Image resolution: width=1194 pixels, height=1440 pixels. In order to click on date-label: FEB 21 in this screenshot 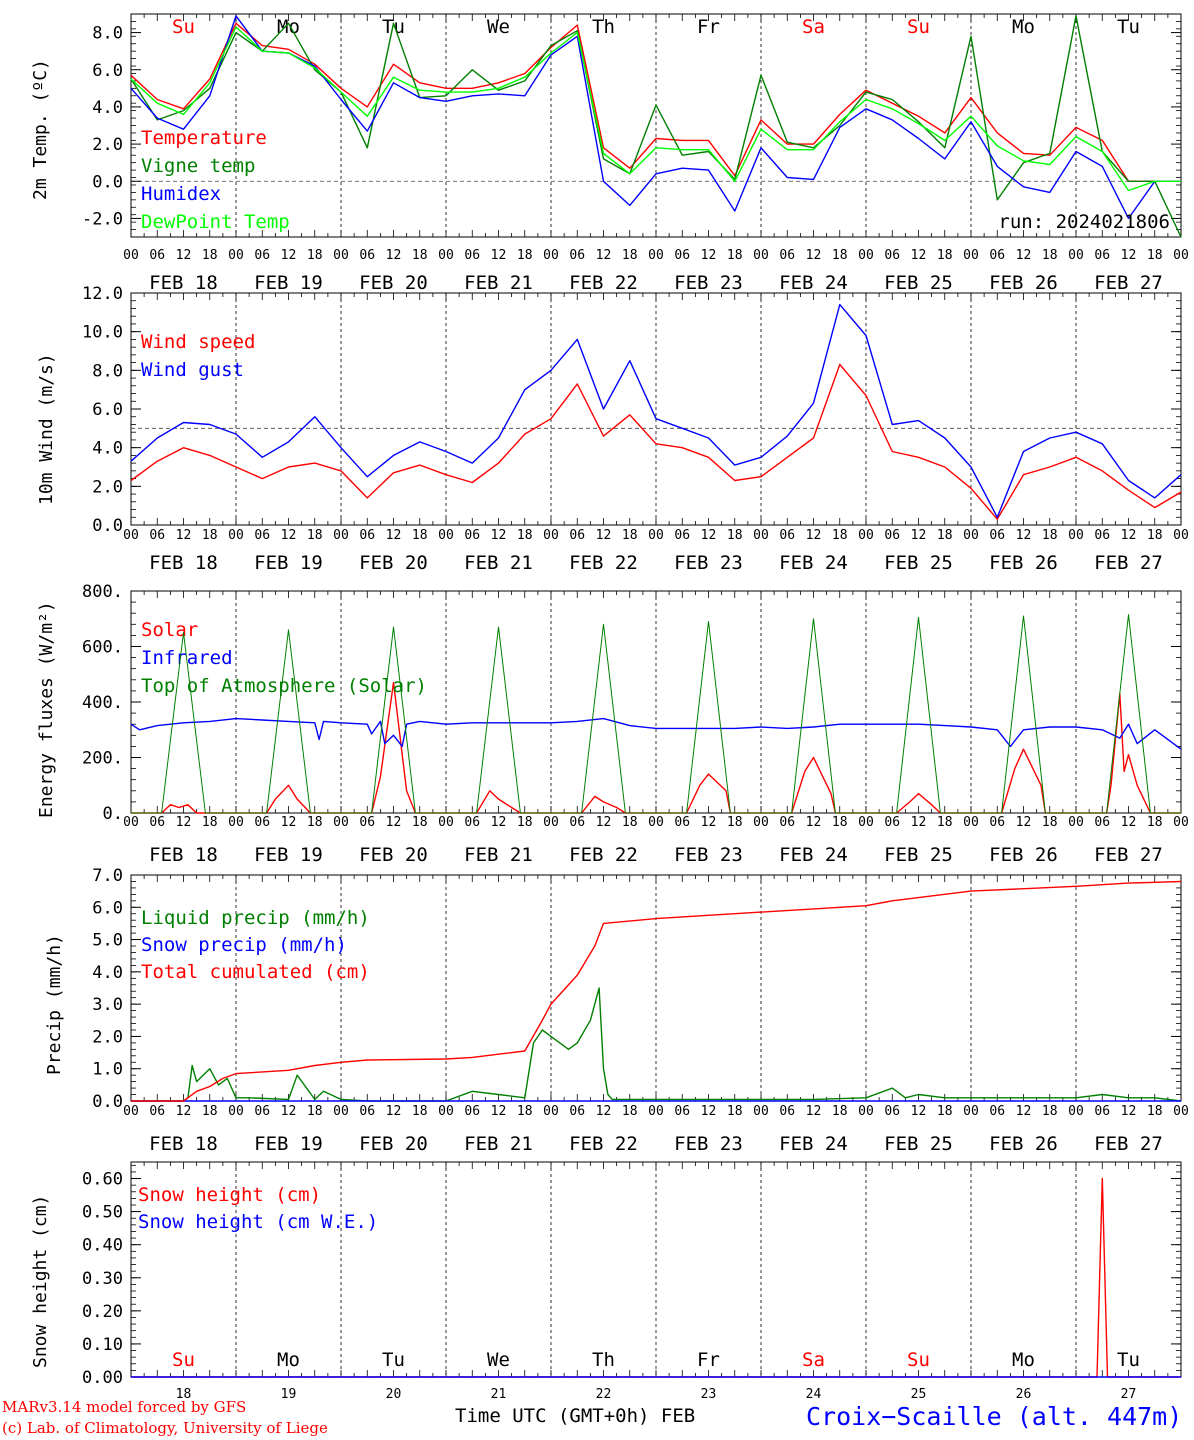, I will do `click(498, 283)`.